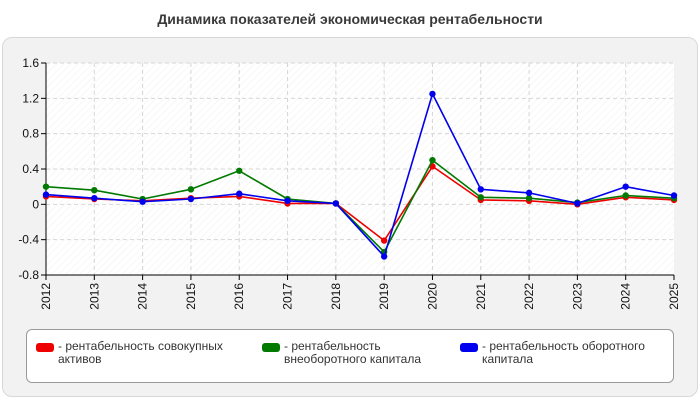 Image resolution: width=700 pixels, height=400 pixels. Describe the element at coordinates (143, 296) in the screenshot. I see `x-tick-label: 2014` at that location.